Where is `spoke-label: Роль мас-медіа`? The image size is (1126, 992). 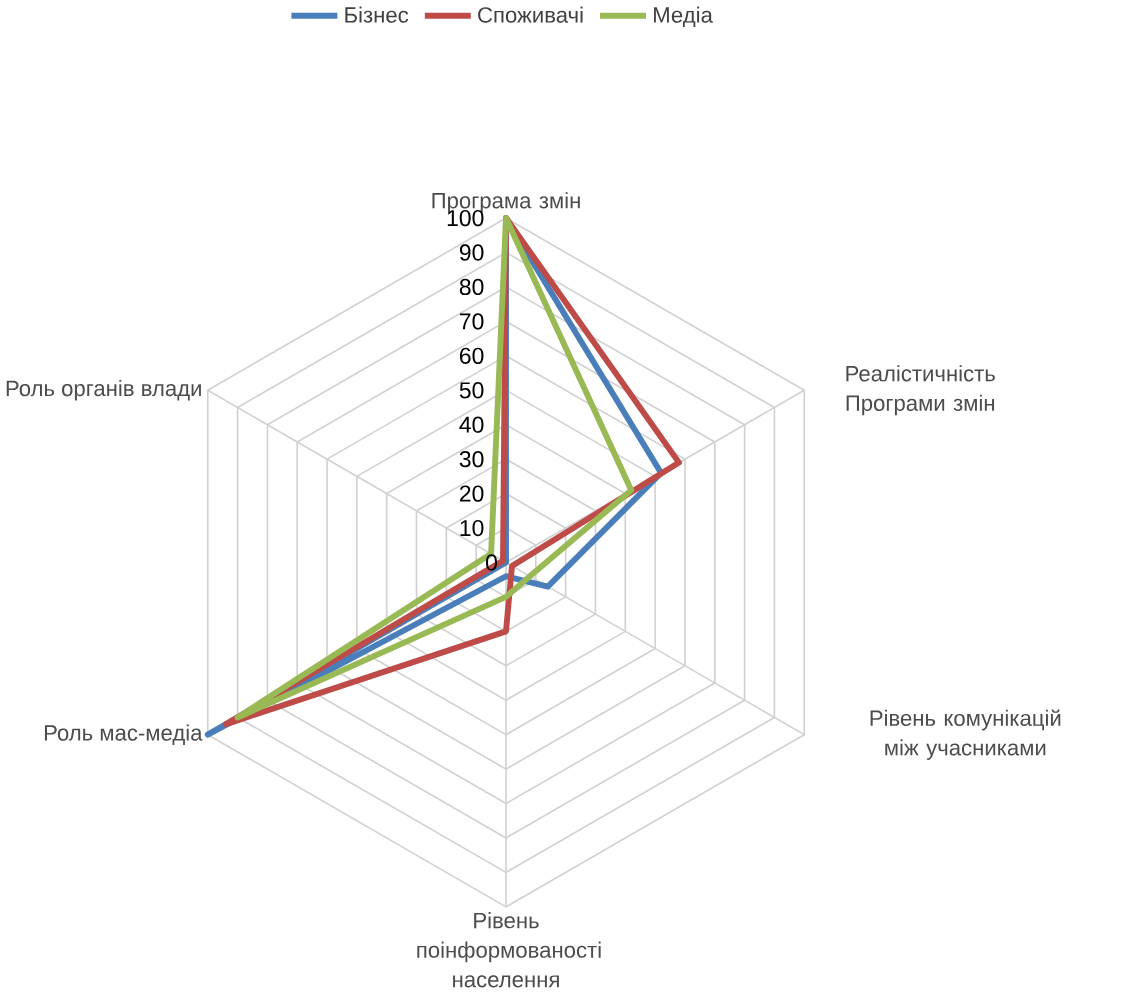 spoke-label: Роль мас-медіа is located at coordinates (123, 734).